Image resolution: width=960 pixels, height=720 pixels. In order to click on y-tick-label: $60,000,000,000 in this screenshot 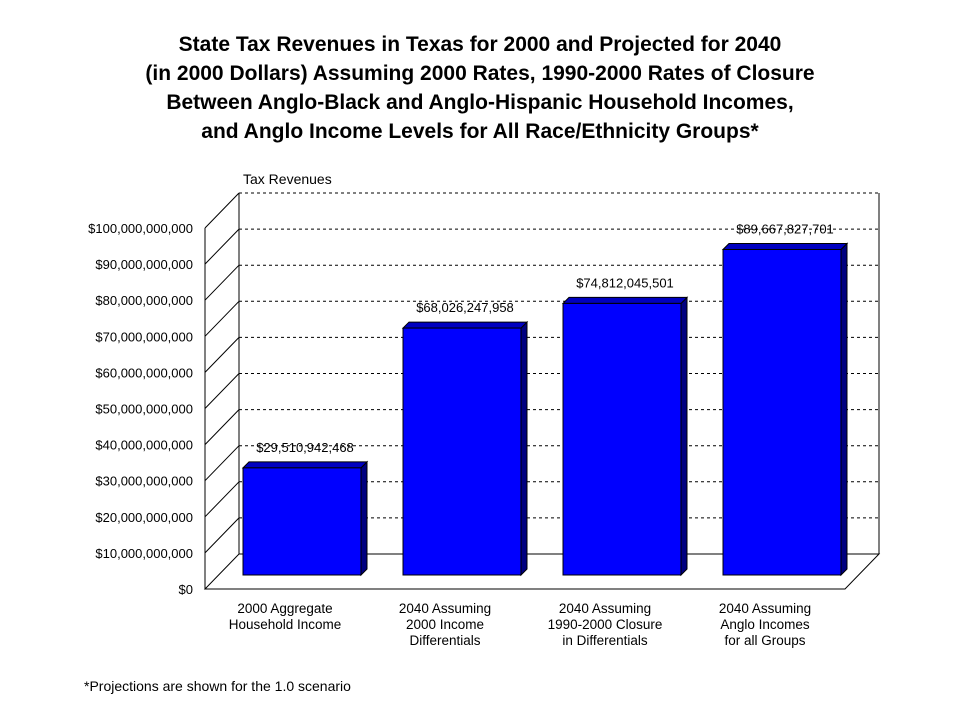, I will do `click(144, 372)`.